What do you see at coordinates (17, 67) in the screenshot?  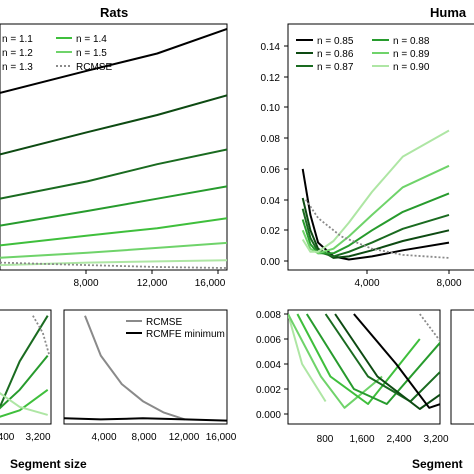 I see `legend-entry: n = 1.3` at bounding box center [17, 67].